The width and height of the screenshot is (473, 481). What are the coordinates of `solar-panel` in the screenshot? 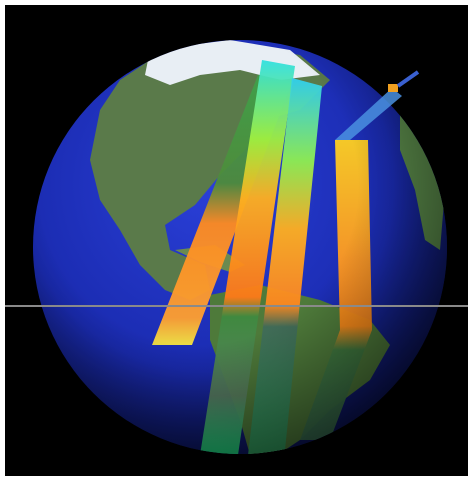 It's located at (408, 79).